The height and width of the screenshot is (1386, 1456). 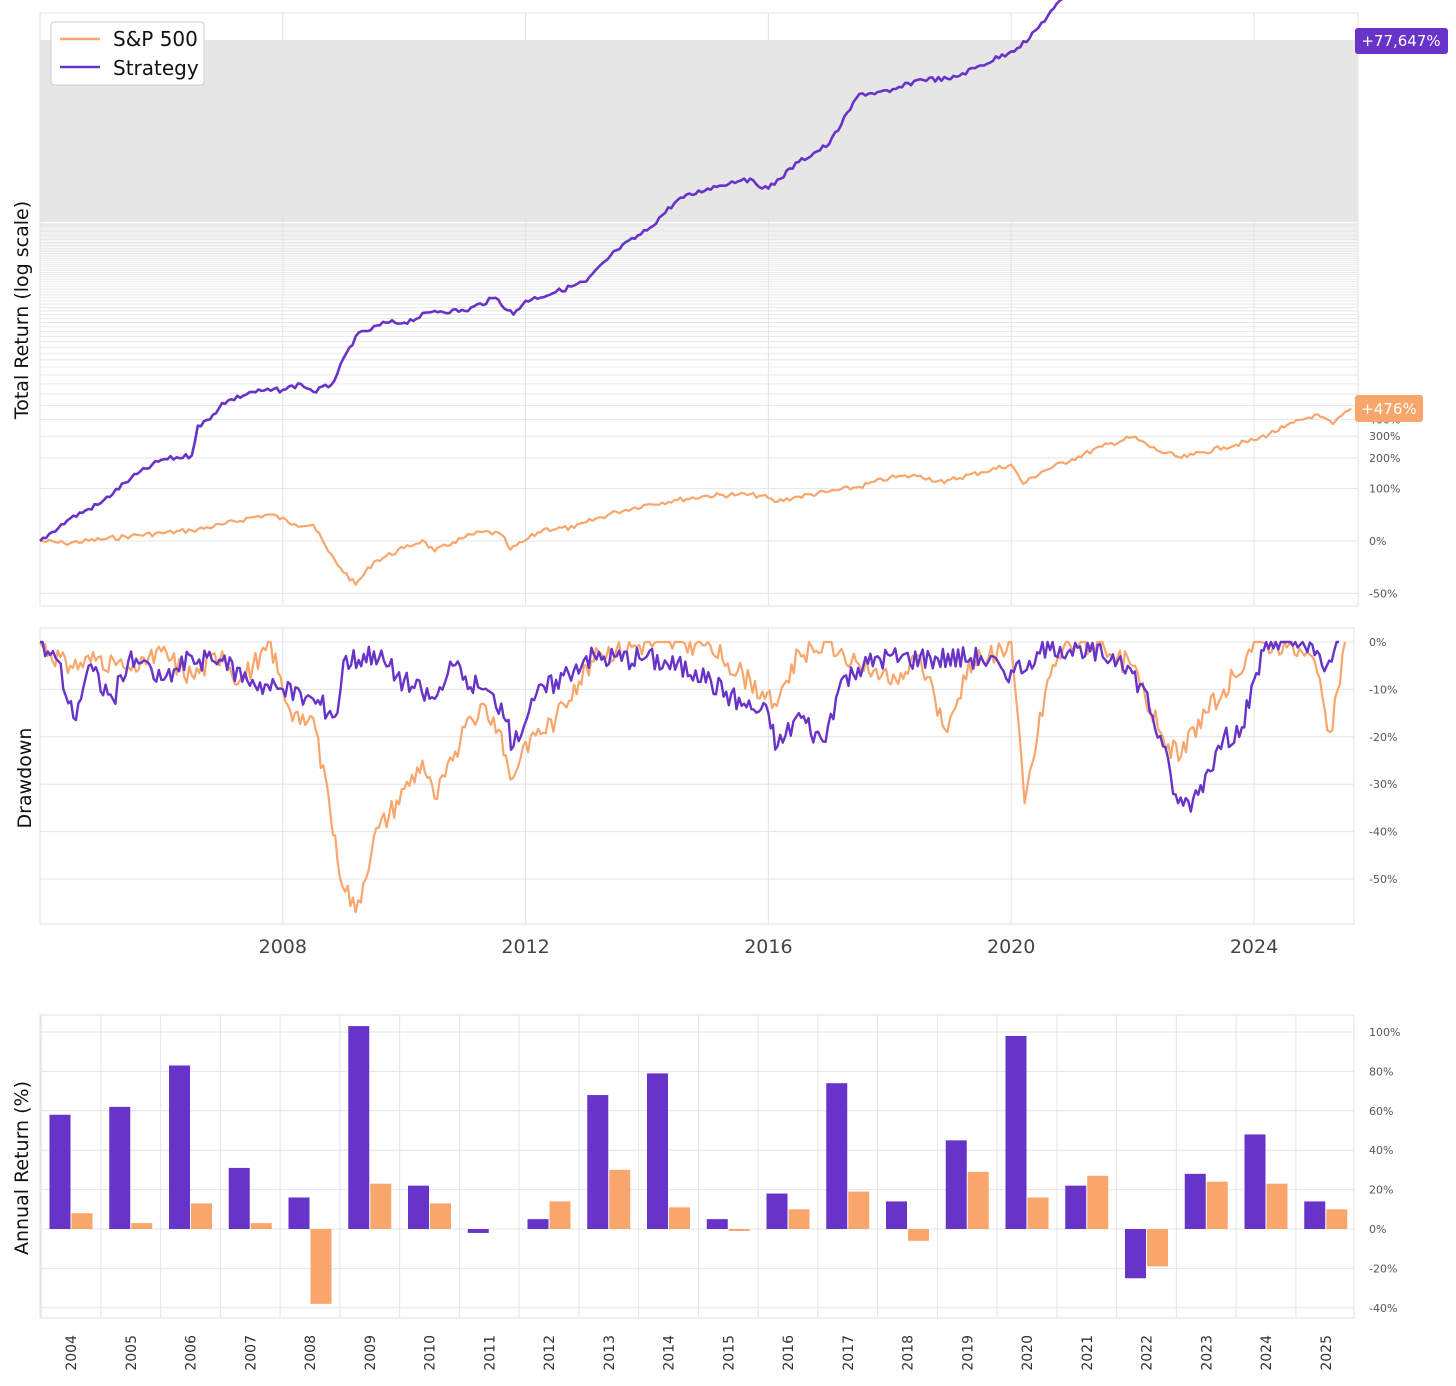 What do you see at coordinates (132, 1353) in the screenshot?
I see `year-tick-label: 2005` at bounding box center [132, 1353].